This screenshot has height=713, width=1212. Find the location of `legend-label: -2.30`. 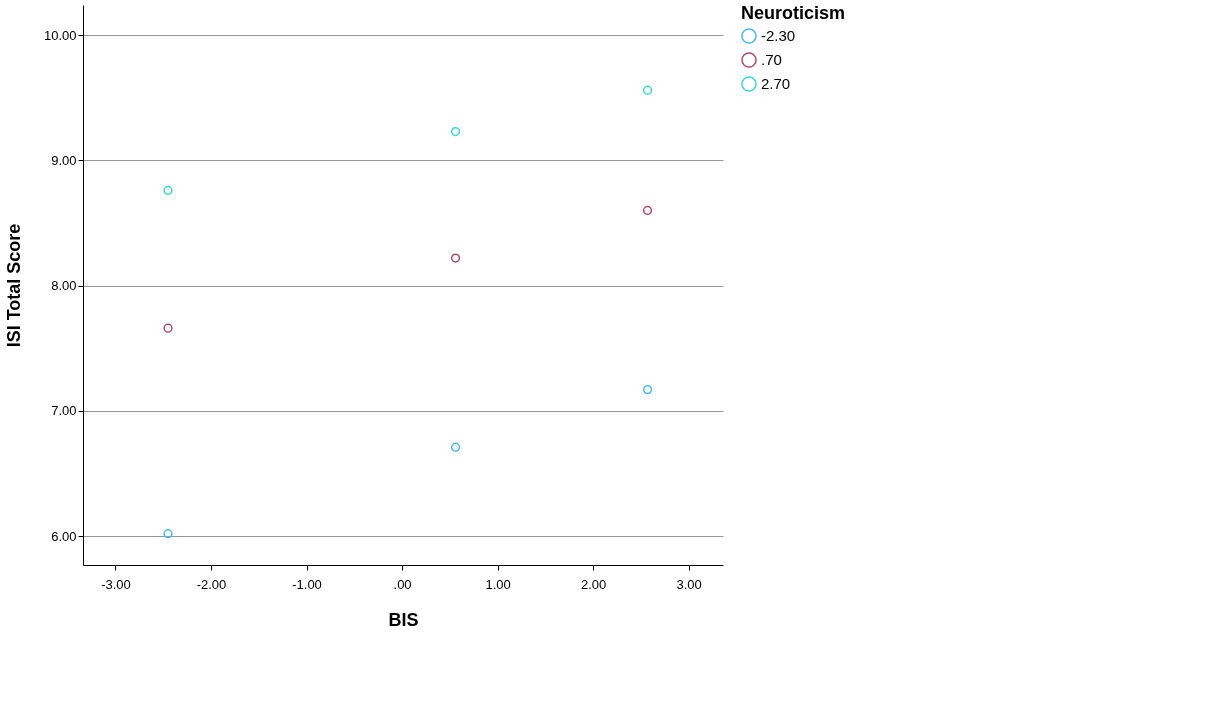

legend-label: -2.30 is located at coordinates (778, 35).